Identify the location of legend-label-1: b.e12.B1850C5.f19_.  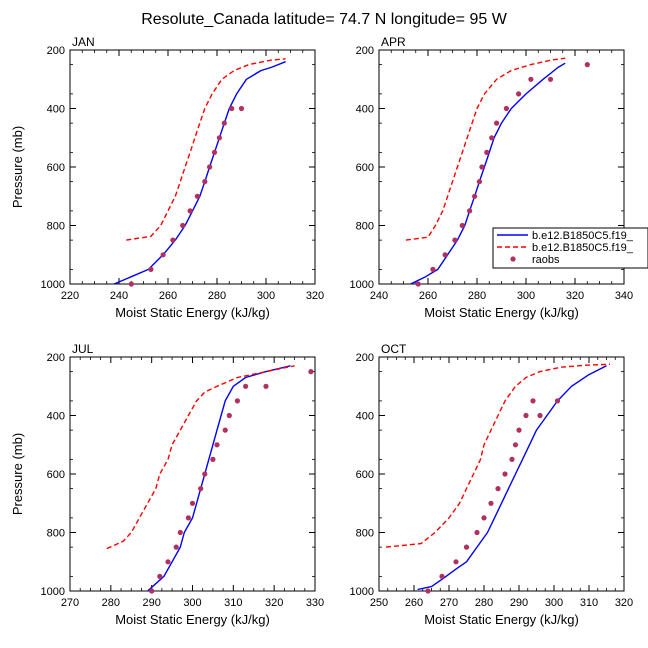
(583, 236).